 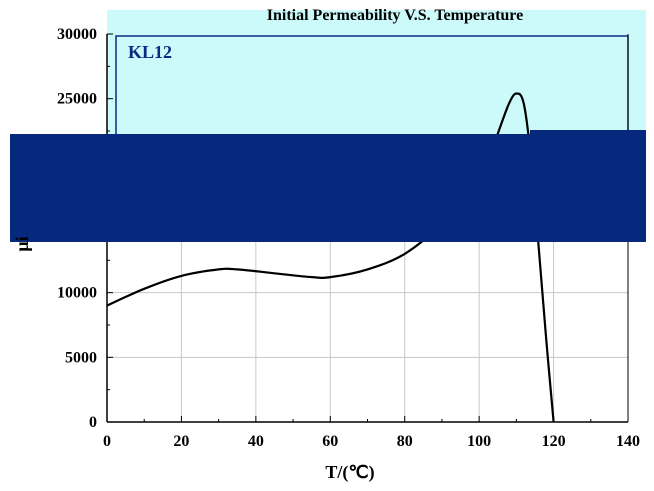 I want to click on chart-title: Initial Permeability V.S. Temperature, so click(x=395, y=15).